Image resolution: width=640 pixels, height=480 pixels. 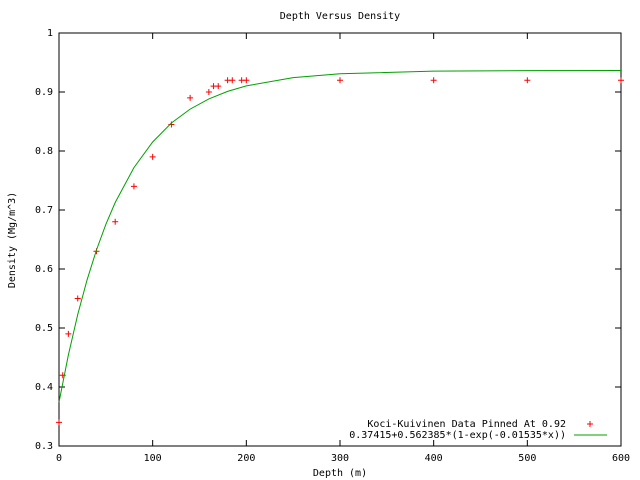 What do you see at coordinates (246, 458) in the screenshot?
I see `x-tick-label: 200` at bounding box center [246, 458].